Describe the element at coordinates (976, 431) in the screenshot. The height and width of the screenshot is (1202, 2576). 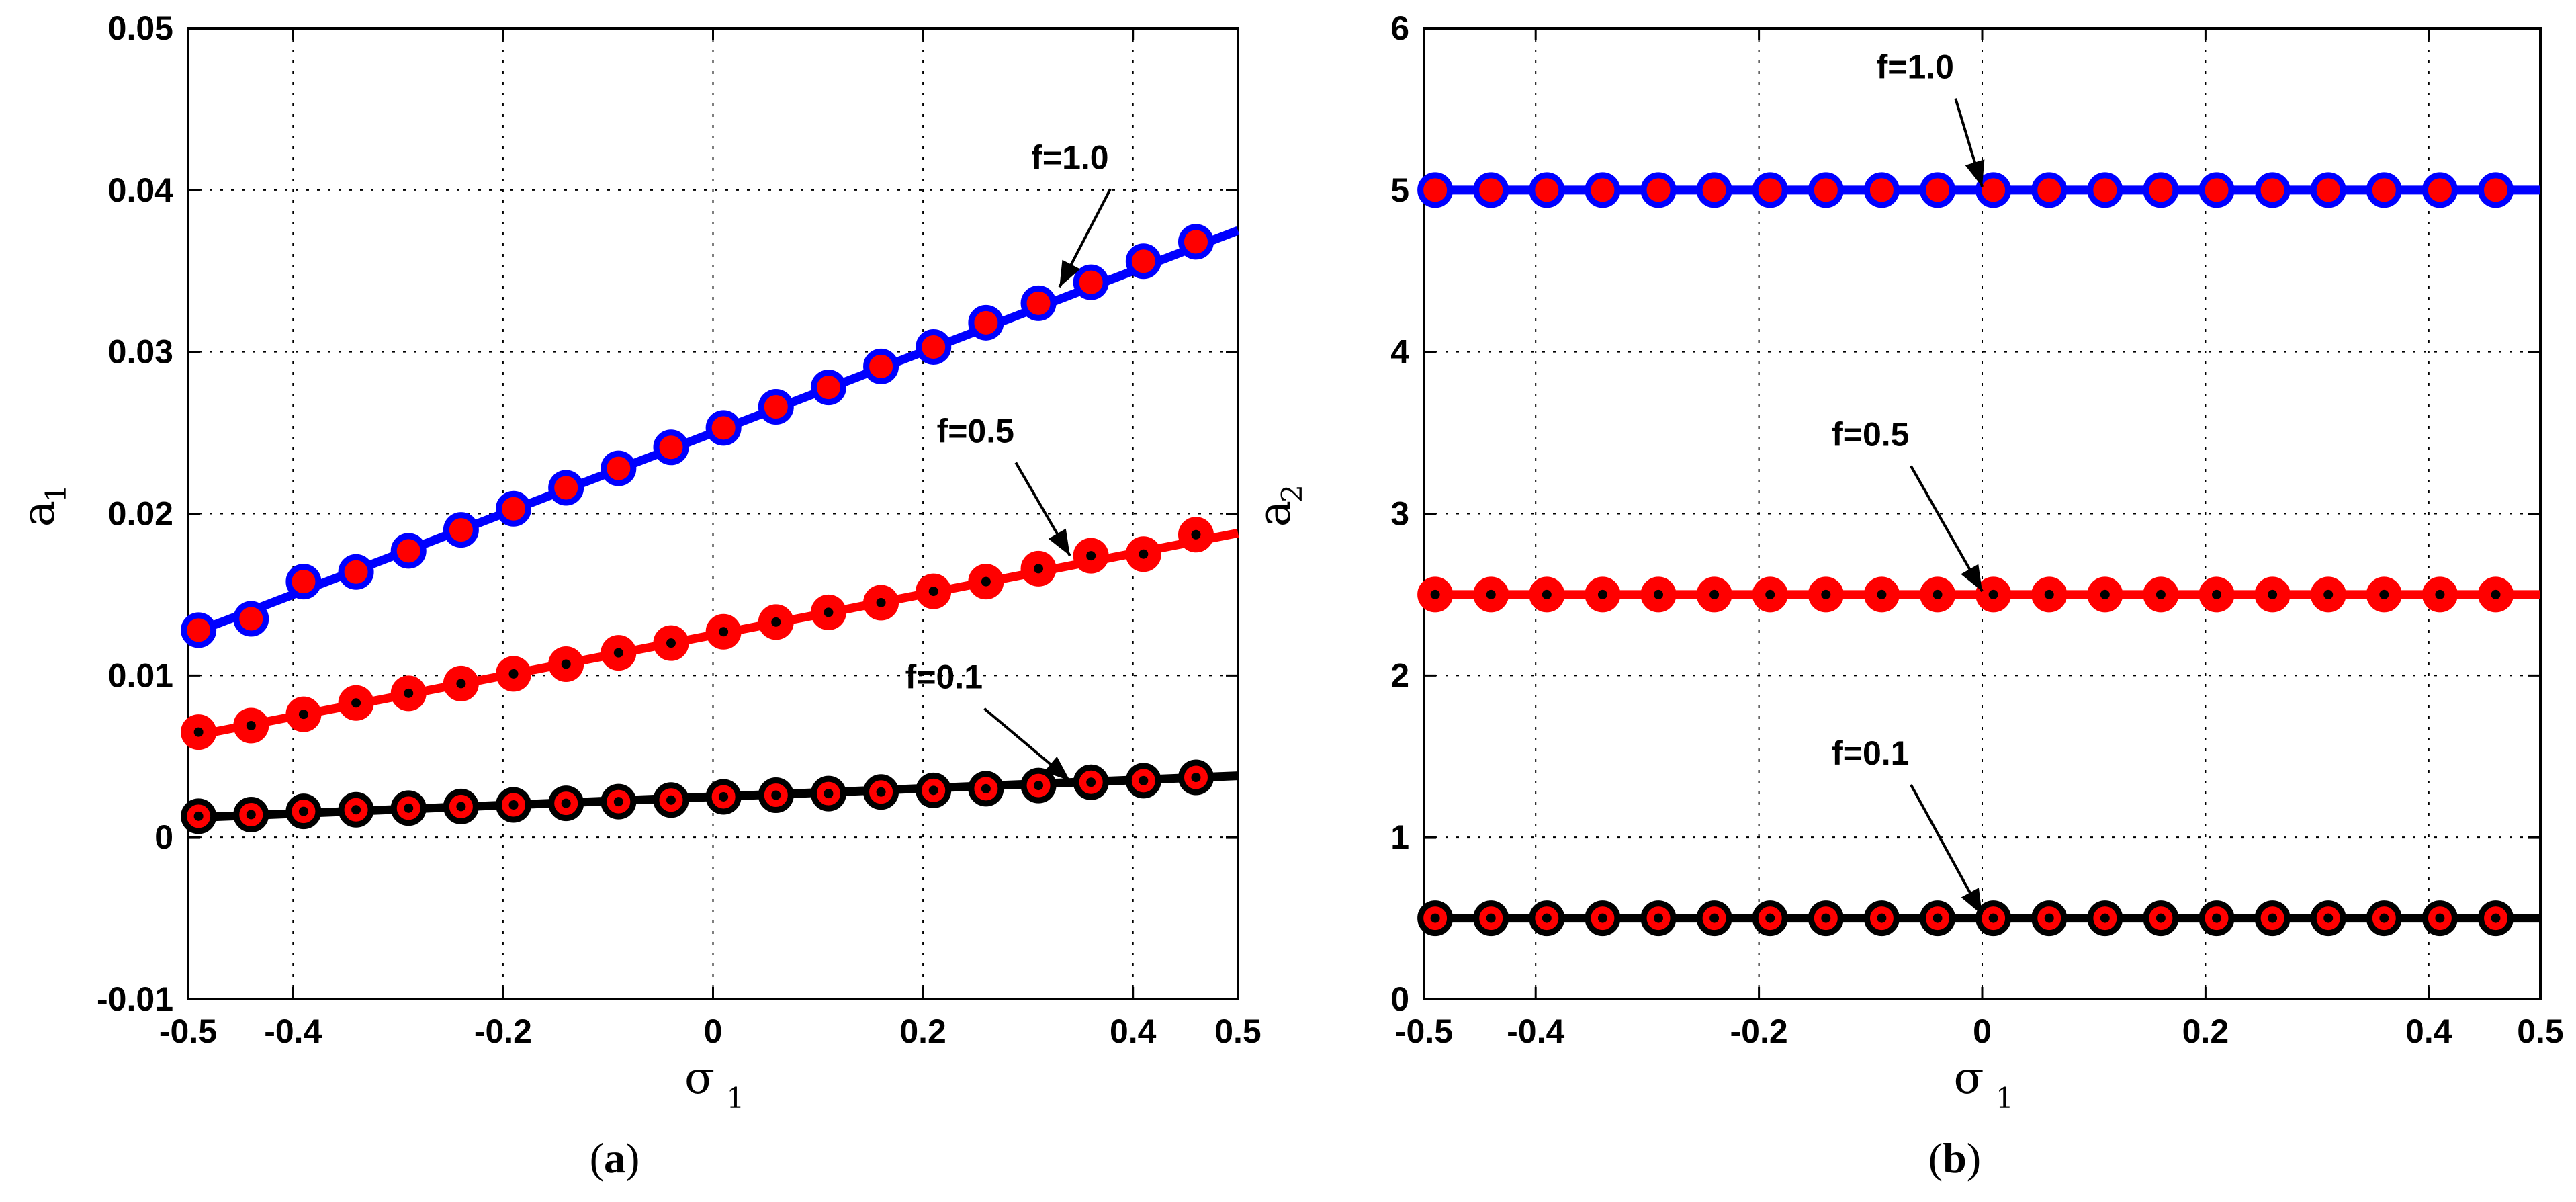
I see `annotation-label: f=0.5` at that location.